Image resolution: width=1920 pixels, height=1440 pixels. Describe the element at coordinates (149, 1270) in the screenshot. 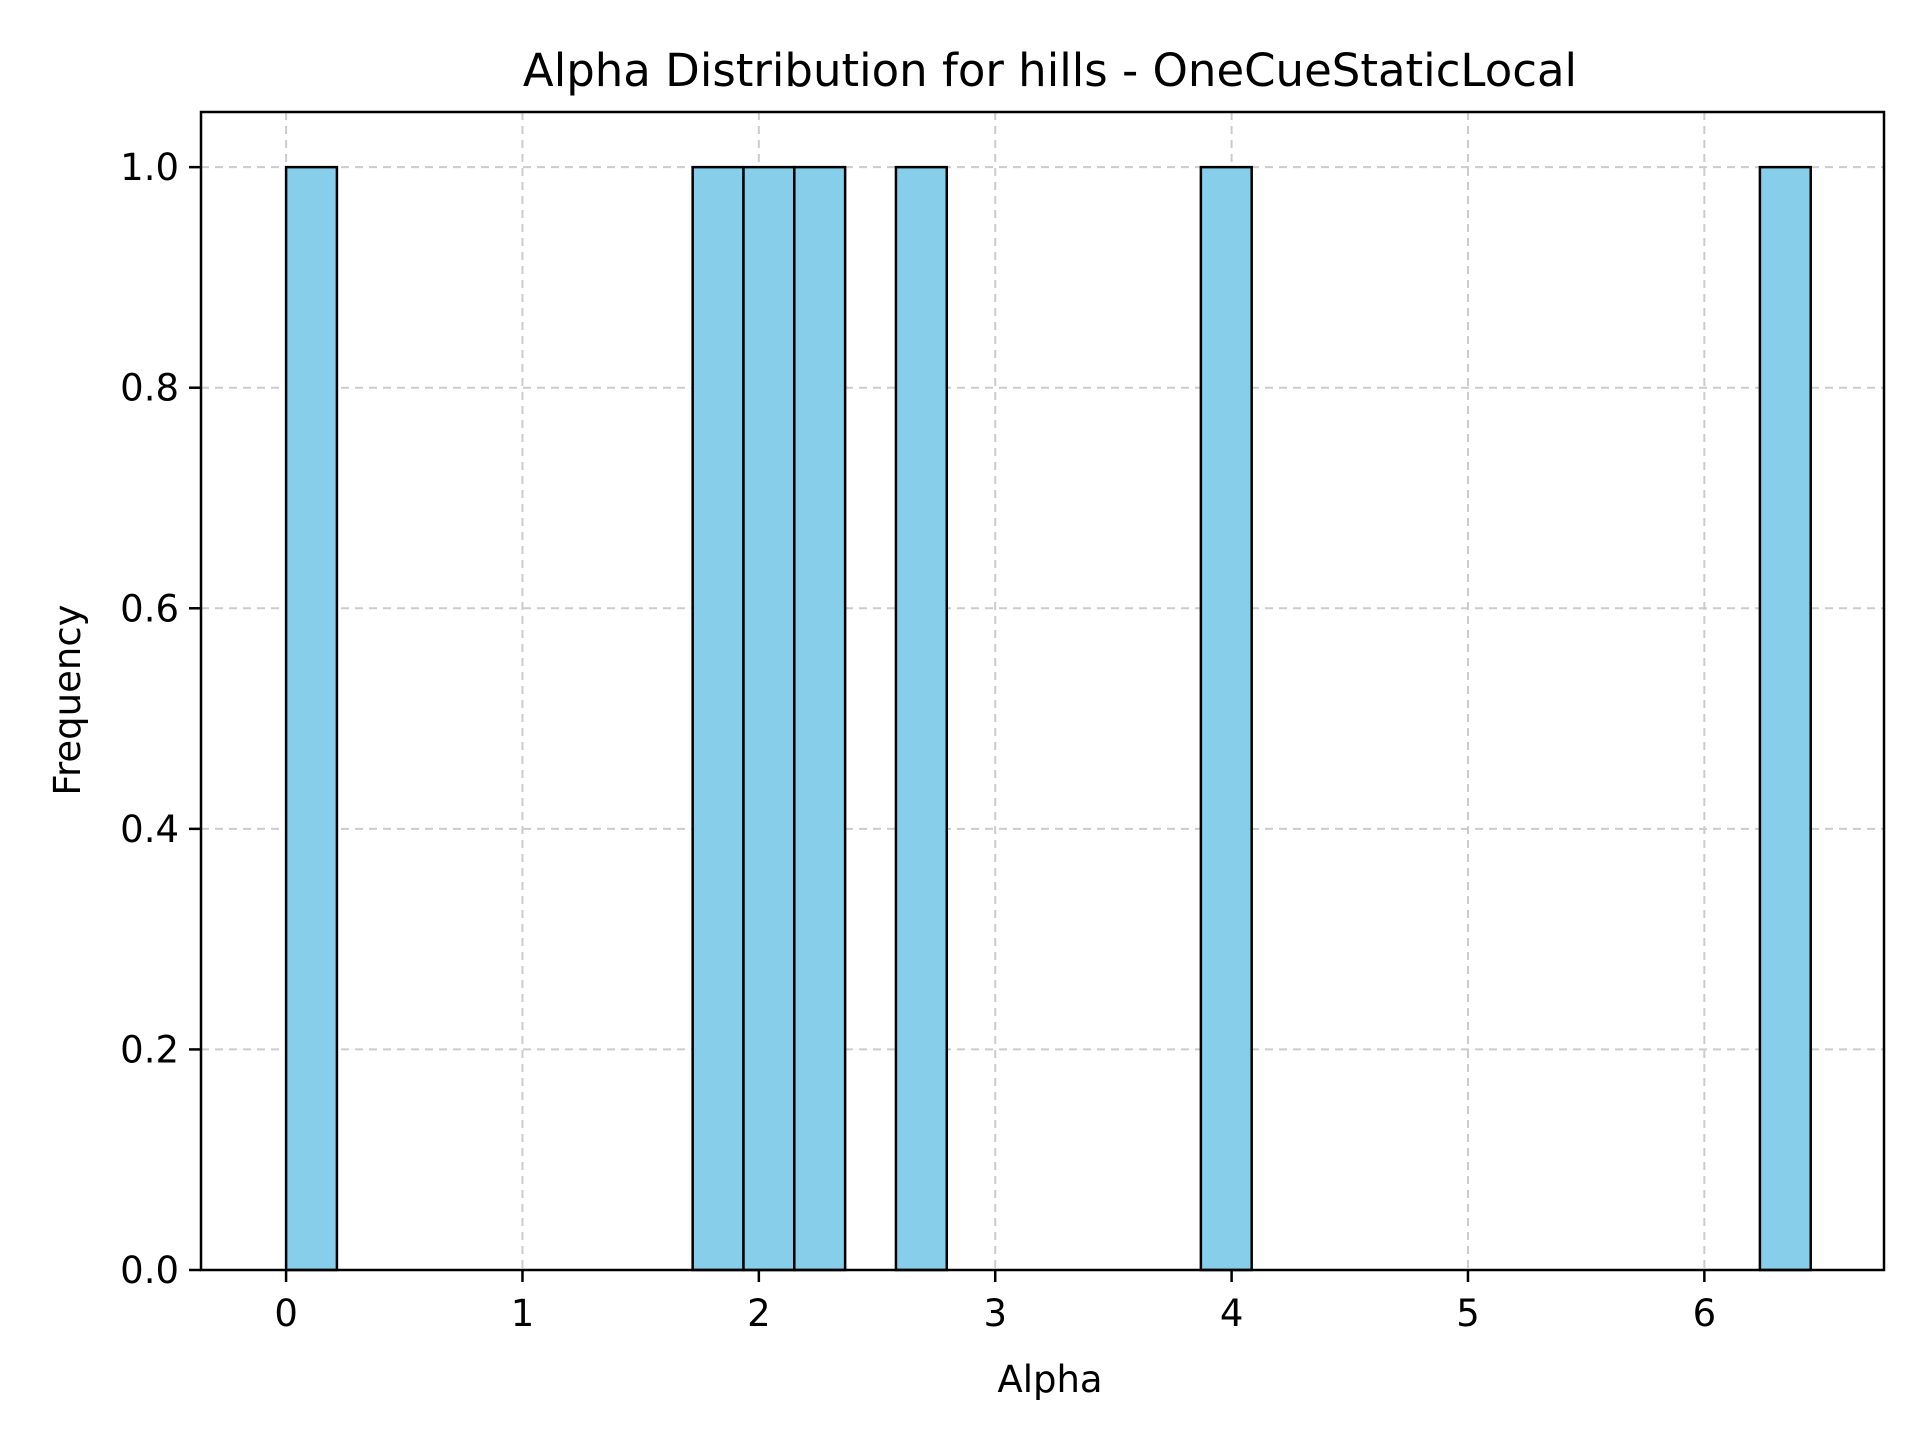

I see `y-tick-label: 0.0` at that location.